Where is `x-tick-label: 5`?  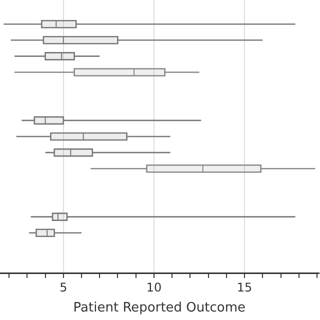 x-tick-label: 5 is located at coordinates (64, 287).